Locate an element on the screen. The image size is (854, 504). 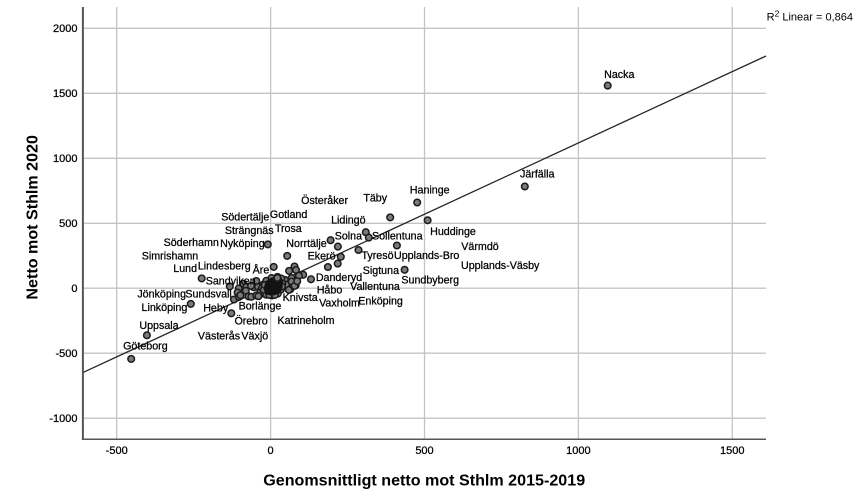
svg-text: Sundbyberg is located at coordinates (430, 280).